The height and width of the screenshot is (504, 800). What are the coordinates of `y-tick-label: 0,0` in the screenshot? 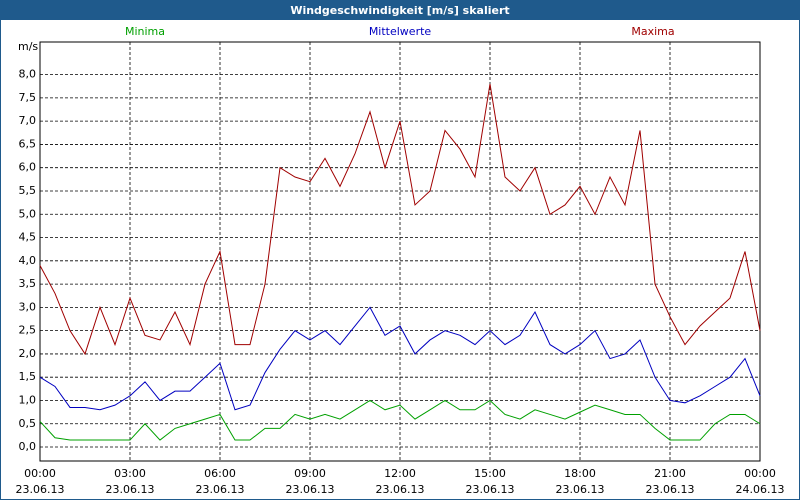 It's located at (28, 446).